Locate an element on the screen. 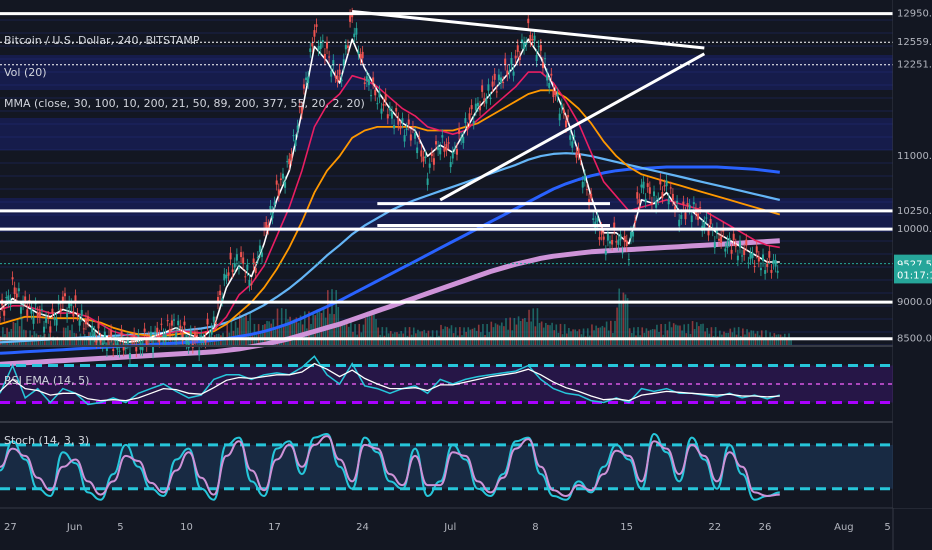 This screenshot has width=932, height=550. stoch-pane is located at coordinates (446, 466).